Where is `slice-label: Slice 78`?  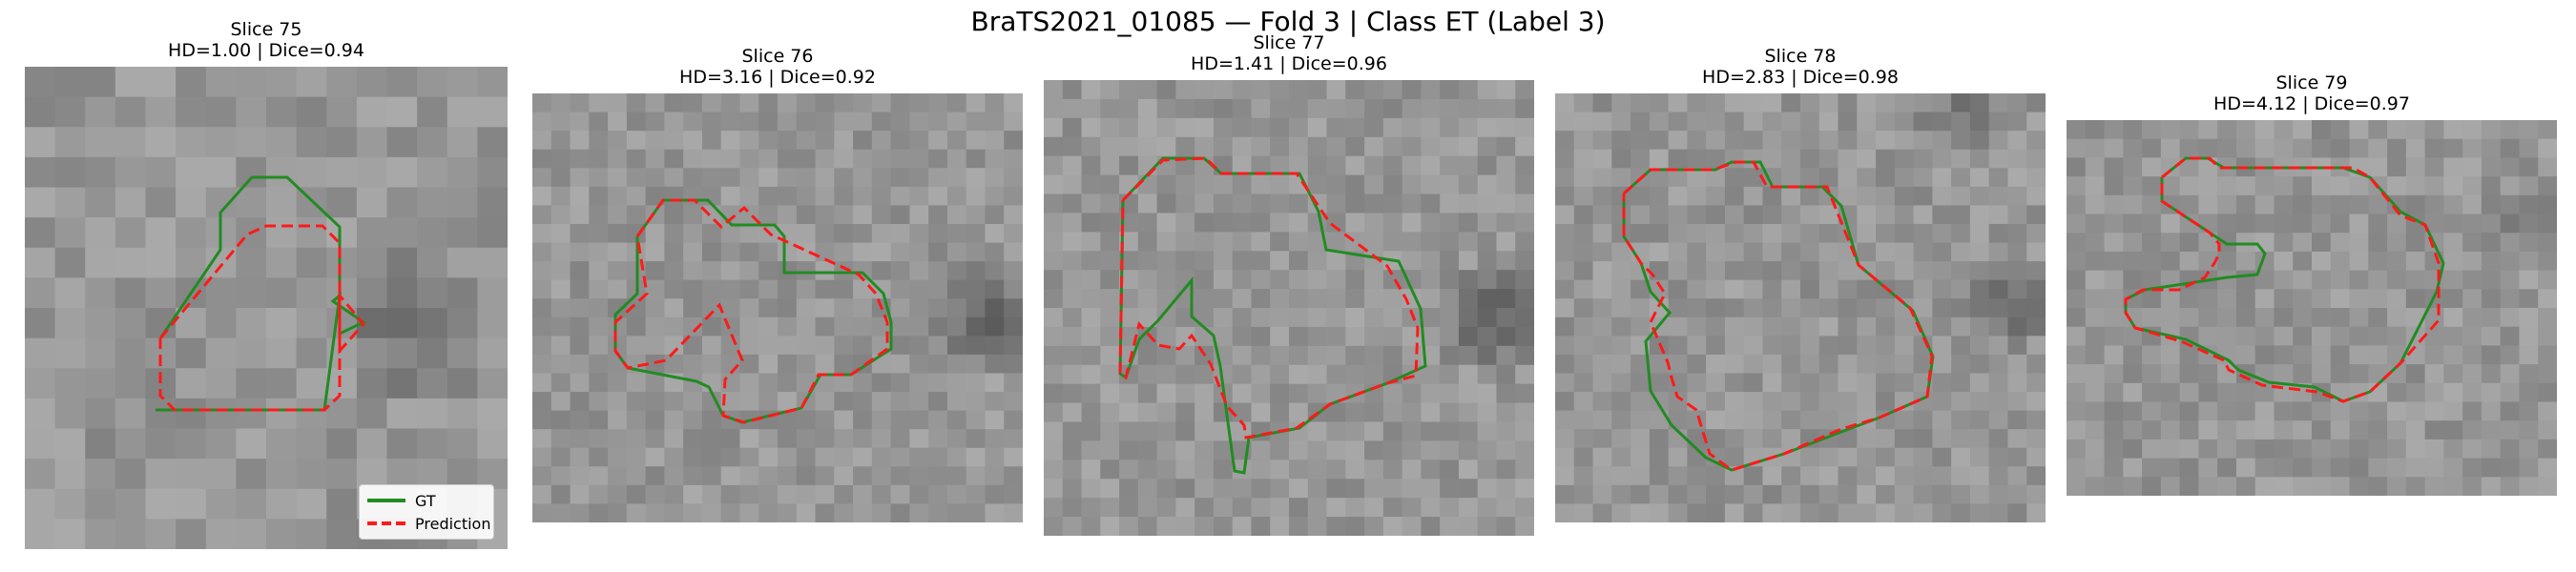 slice-label: Slice 78 is located at coordinates (1800, 56).